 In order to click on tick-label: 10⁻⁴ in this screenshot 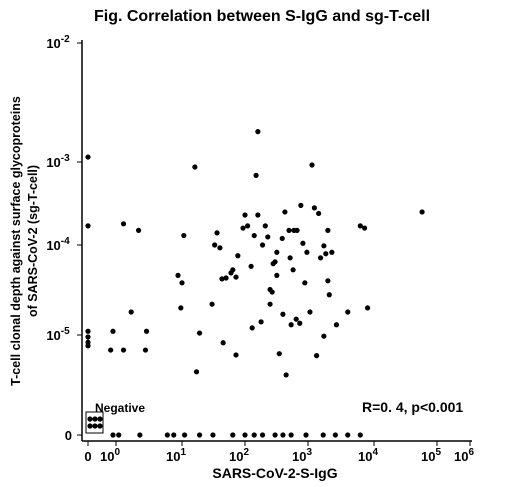, I will do `click(58, 244)`.